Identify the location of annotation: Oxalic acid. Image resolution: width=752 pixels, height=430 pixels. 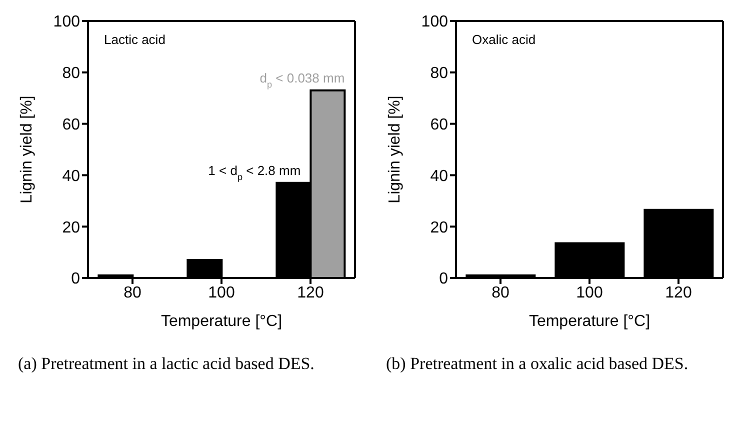
(504, 39).